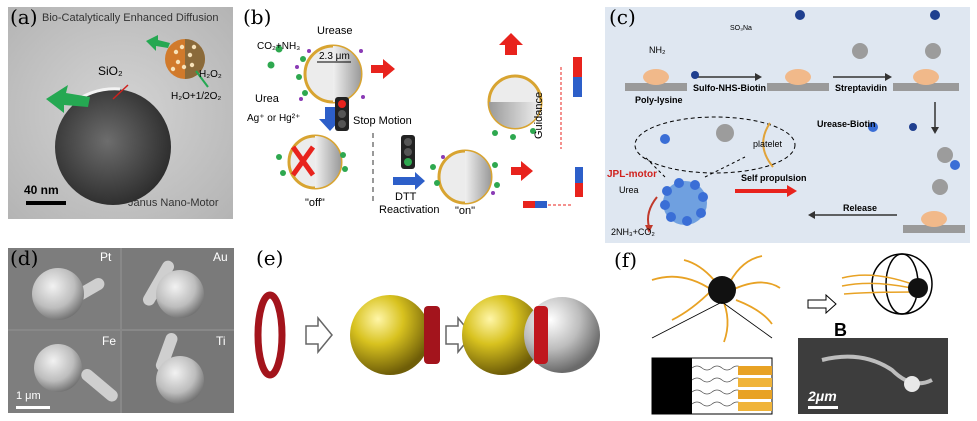 The image size is (977, 421). Describe the element at coordinates (515, 107) in the screenshot. I see `motor-guided` at that location.